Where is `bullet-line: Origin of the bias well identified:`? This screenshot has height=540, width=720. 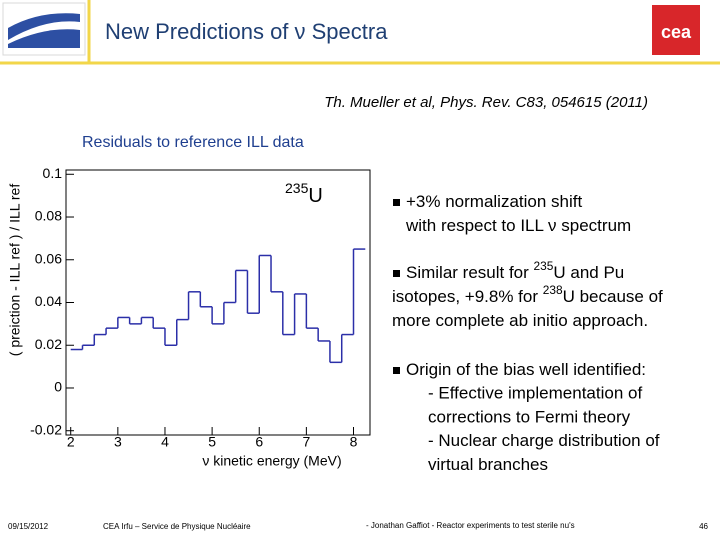
bullet-line: Origin of the bias well identified: is located at coordinates (526, 369).